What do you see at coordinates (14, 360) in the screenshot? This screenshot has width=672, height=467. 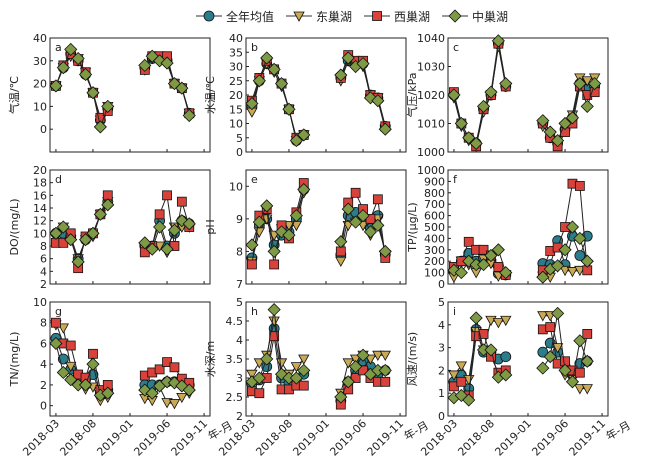 I see `y-axis-label: TN/(mg/L)` at bounding box center [14, 360].